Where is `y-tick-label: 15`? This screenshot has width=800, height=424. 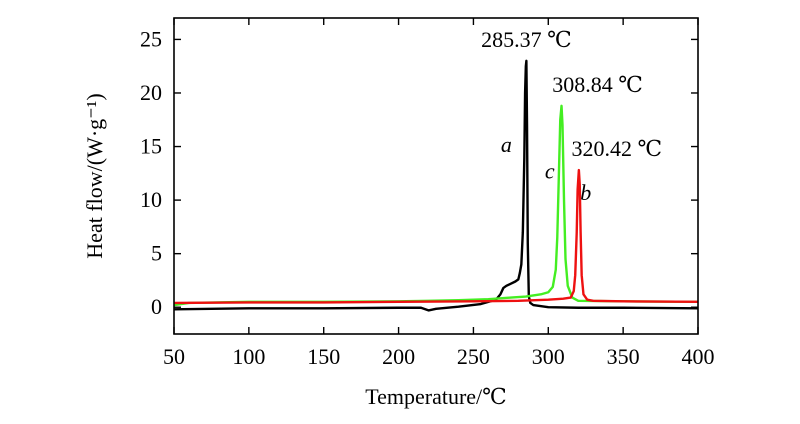
y-tick-label: 15 is located at coordinates (151, 146).